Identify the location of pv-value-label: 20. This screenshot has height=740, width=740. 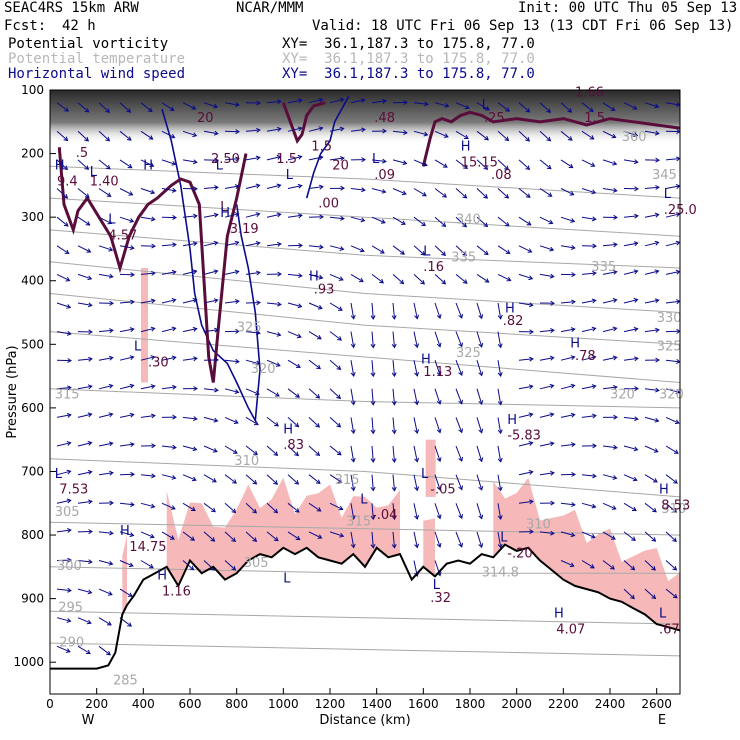
(340, 166).